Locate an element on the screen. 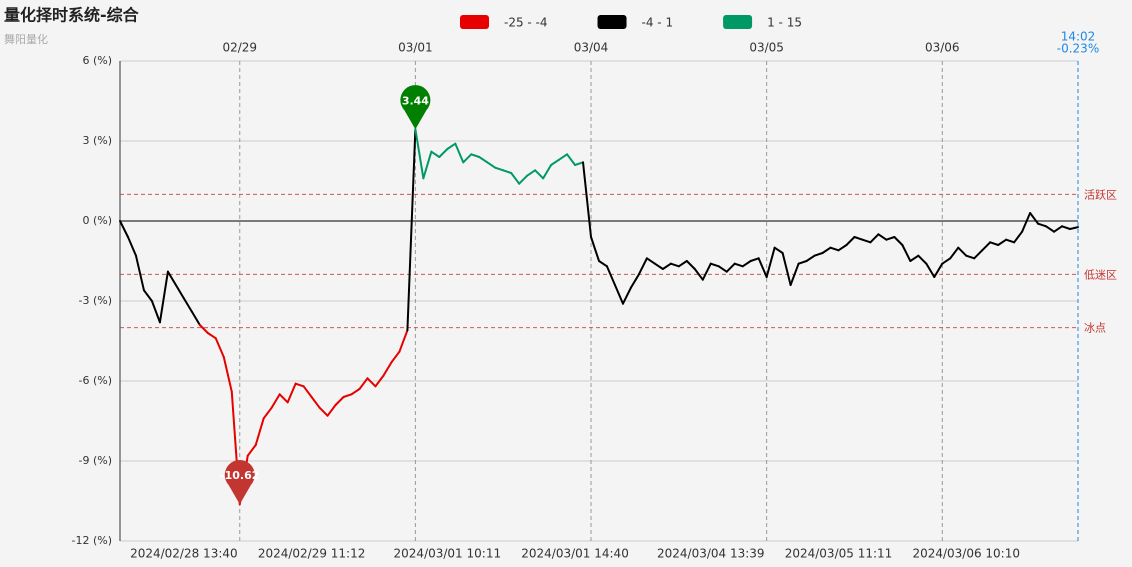 The height and width of the screenshot is (567, 1132). y-tick-label: 0 (%) is located at coordinates (97, 220).